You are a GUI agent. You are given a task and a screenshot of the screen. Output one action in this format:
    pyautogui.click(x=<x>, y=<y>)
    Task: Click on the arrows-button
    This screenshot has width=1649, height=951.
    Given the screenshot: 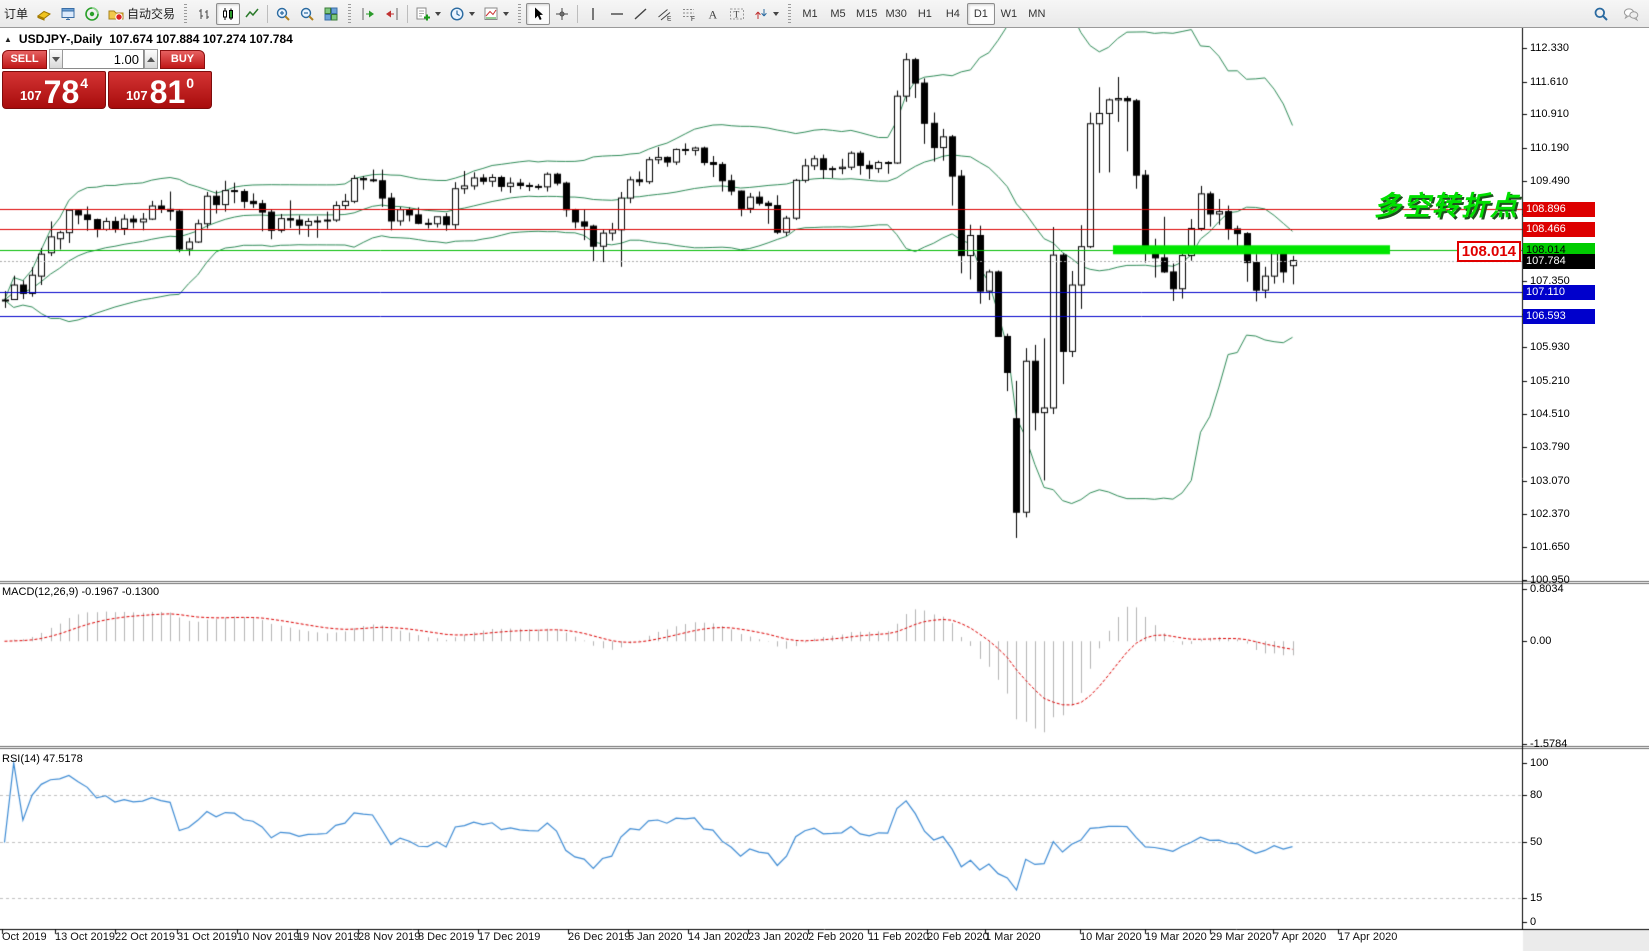 What is the action you would take?
    pyautogui.click(x=766, y=14)
    